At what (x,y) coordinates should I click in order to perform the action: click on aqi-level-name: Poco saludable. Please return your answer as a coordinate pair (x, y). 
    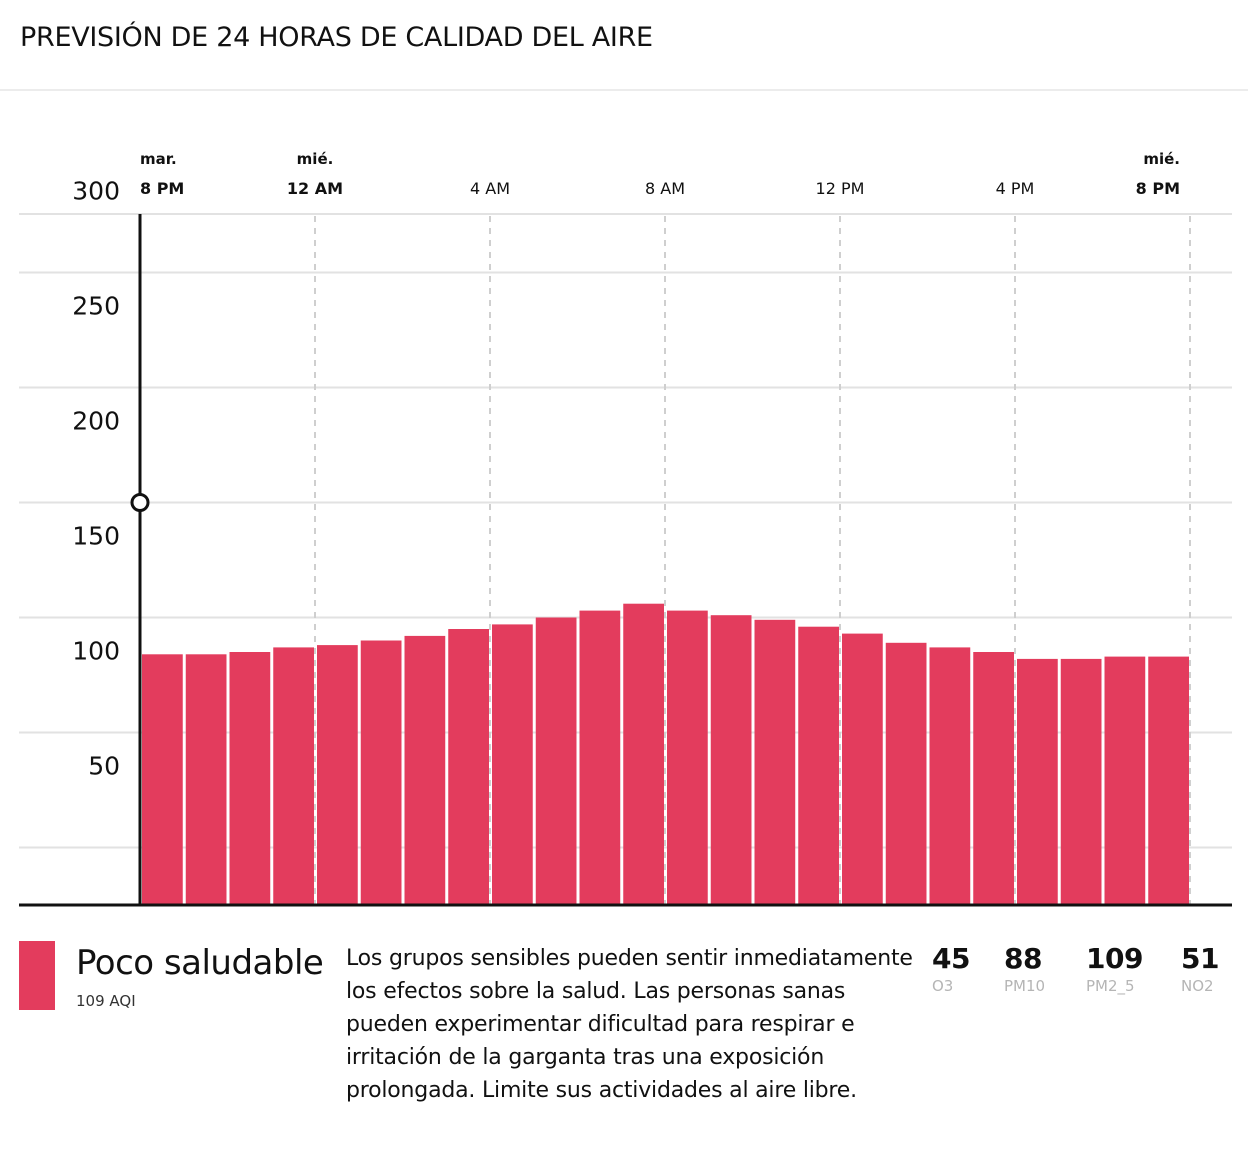
    Looking at the image, I should click on (200, 963).